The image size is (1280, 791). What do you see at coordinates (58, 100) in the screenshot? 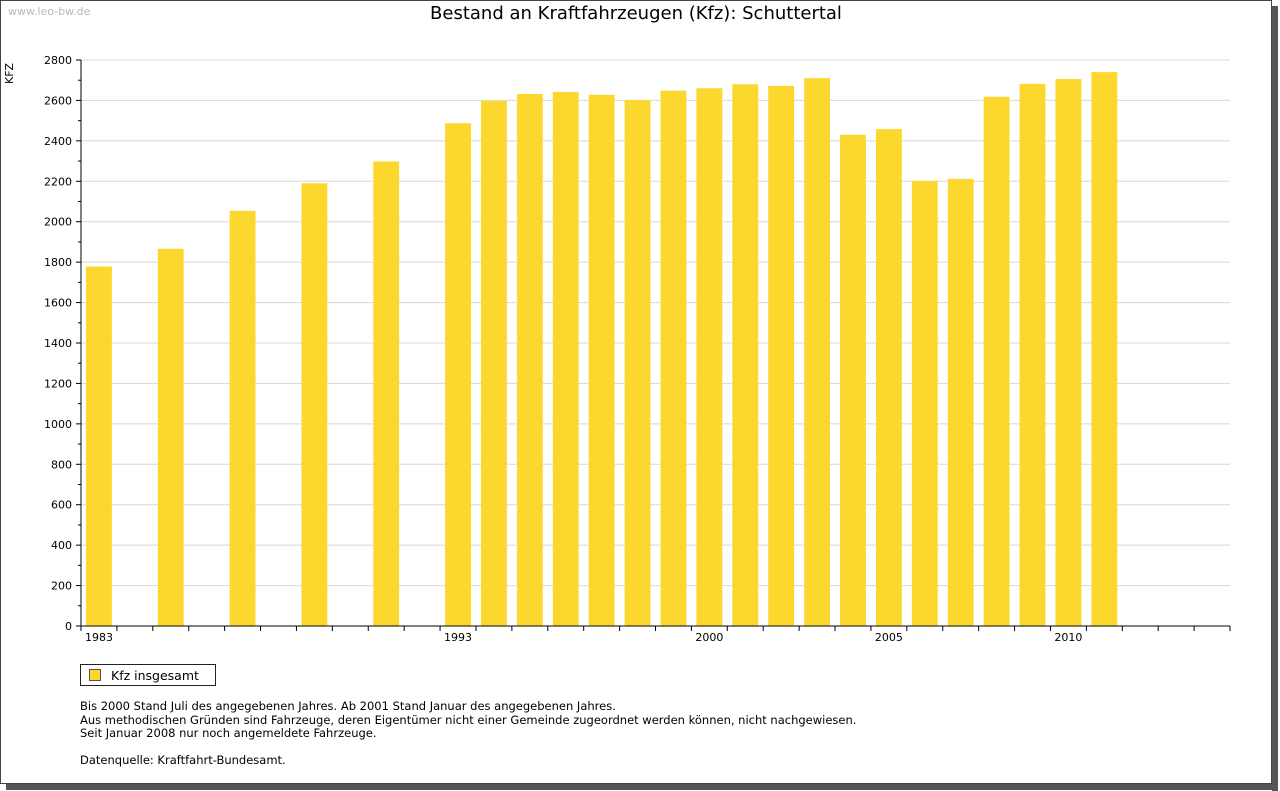
I see `y-tick-label: 2600` at bounding box center [58, 100].